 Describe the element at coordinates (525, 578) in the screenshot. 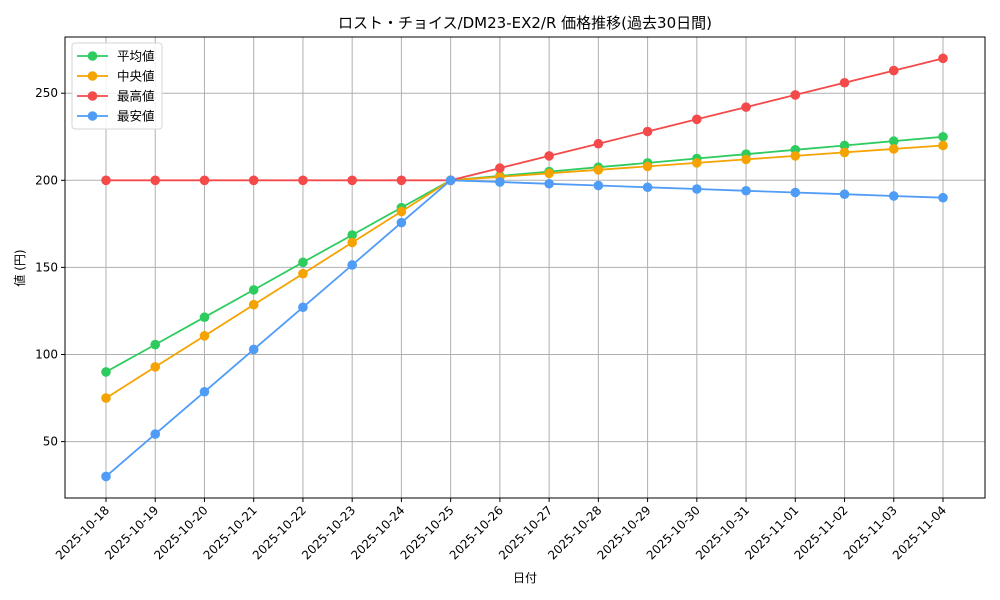

I see `x-axis-label: 日付` at that location.